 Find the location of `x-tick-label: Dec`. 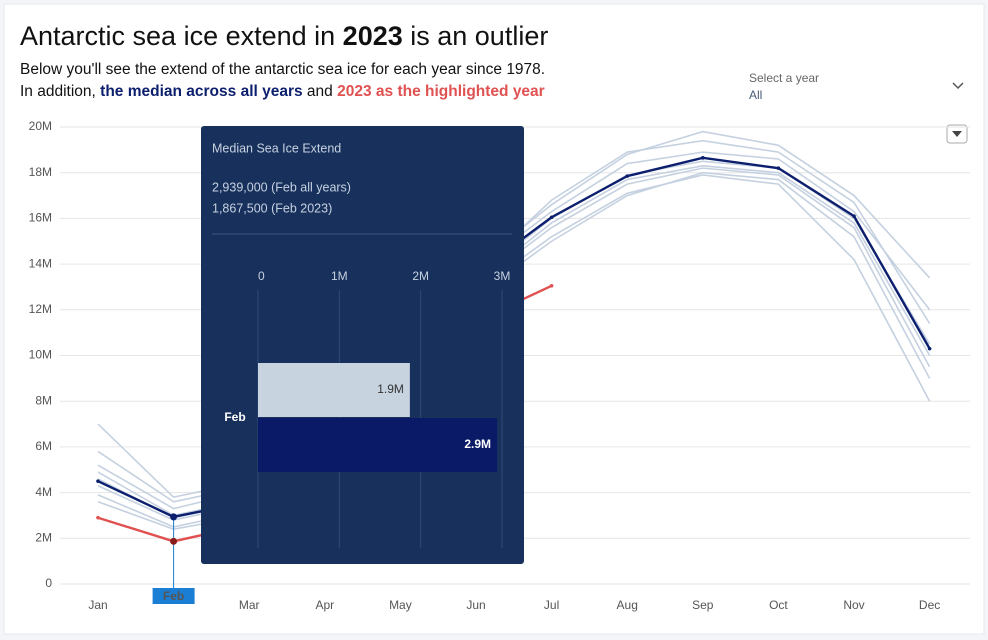

x-tick-label: Dec is located at coordinates (929, 605).